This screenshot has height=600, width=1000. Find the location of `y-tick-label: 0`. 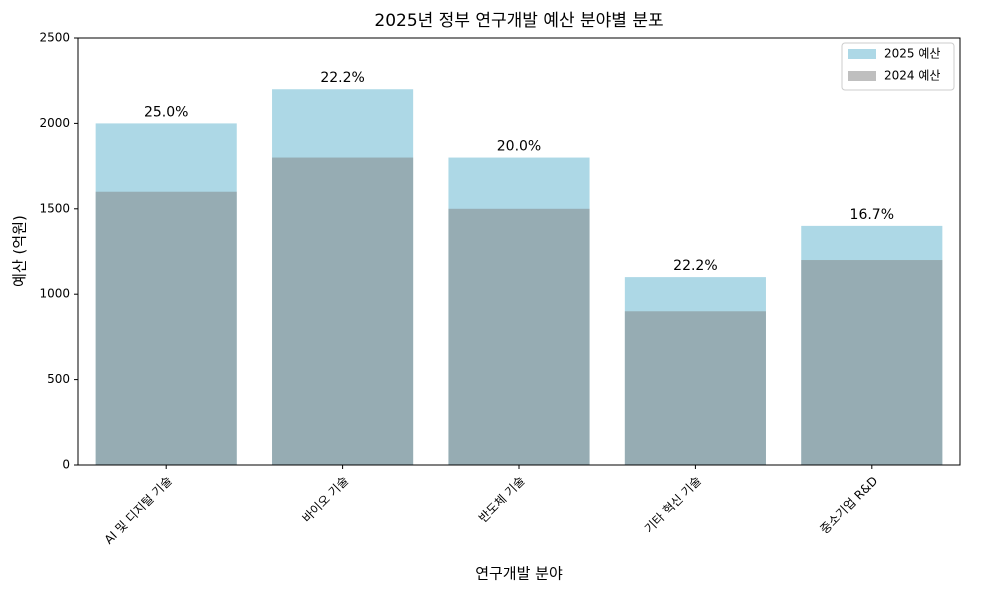

y-tick-label: 0 is located at coordinates (66, 465).